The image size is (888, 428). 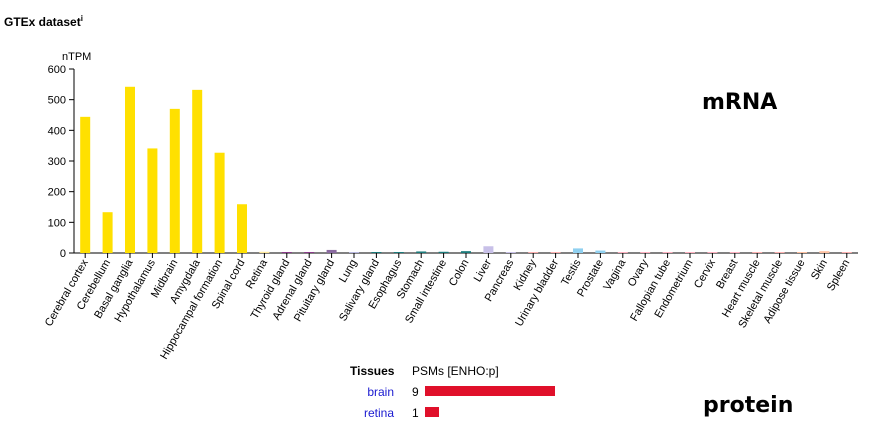 I want to click on bar-adrenal-gland, so click(x=309, y=252).